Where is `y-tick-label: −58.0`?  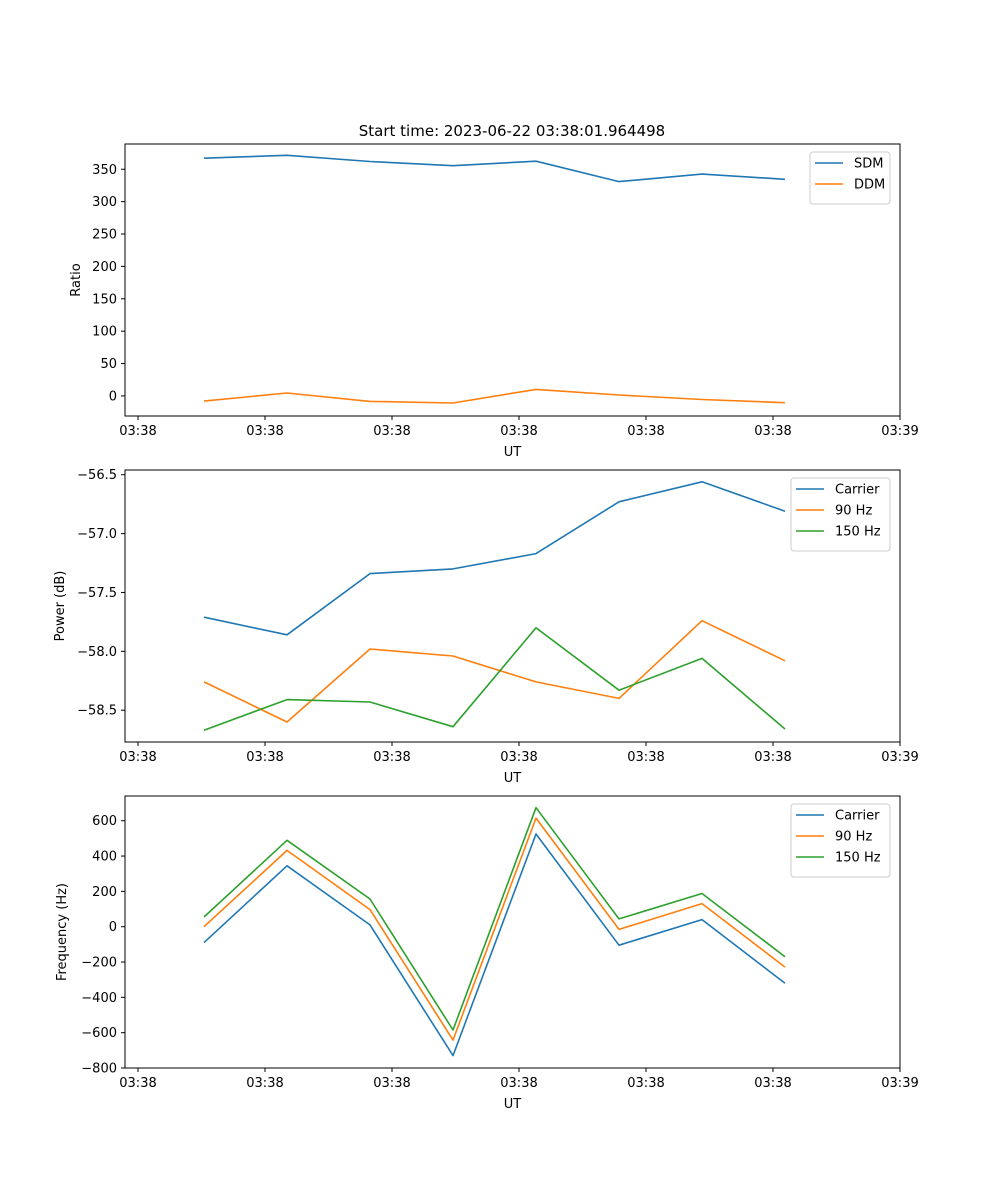 y-tick-label: −58.0 is located at coordinates (97, 652).